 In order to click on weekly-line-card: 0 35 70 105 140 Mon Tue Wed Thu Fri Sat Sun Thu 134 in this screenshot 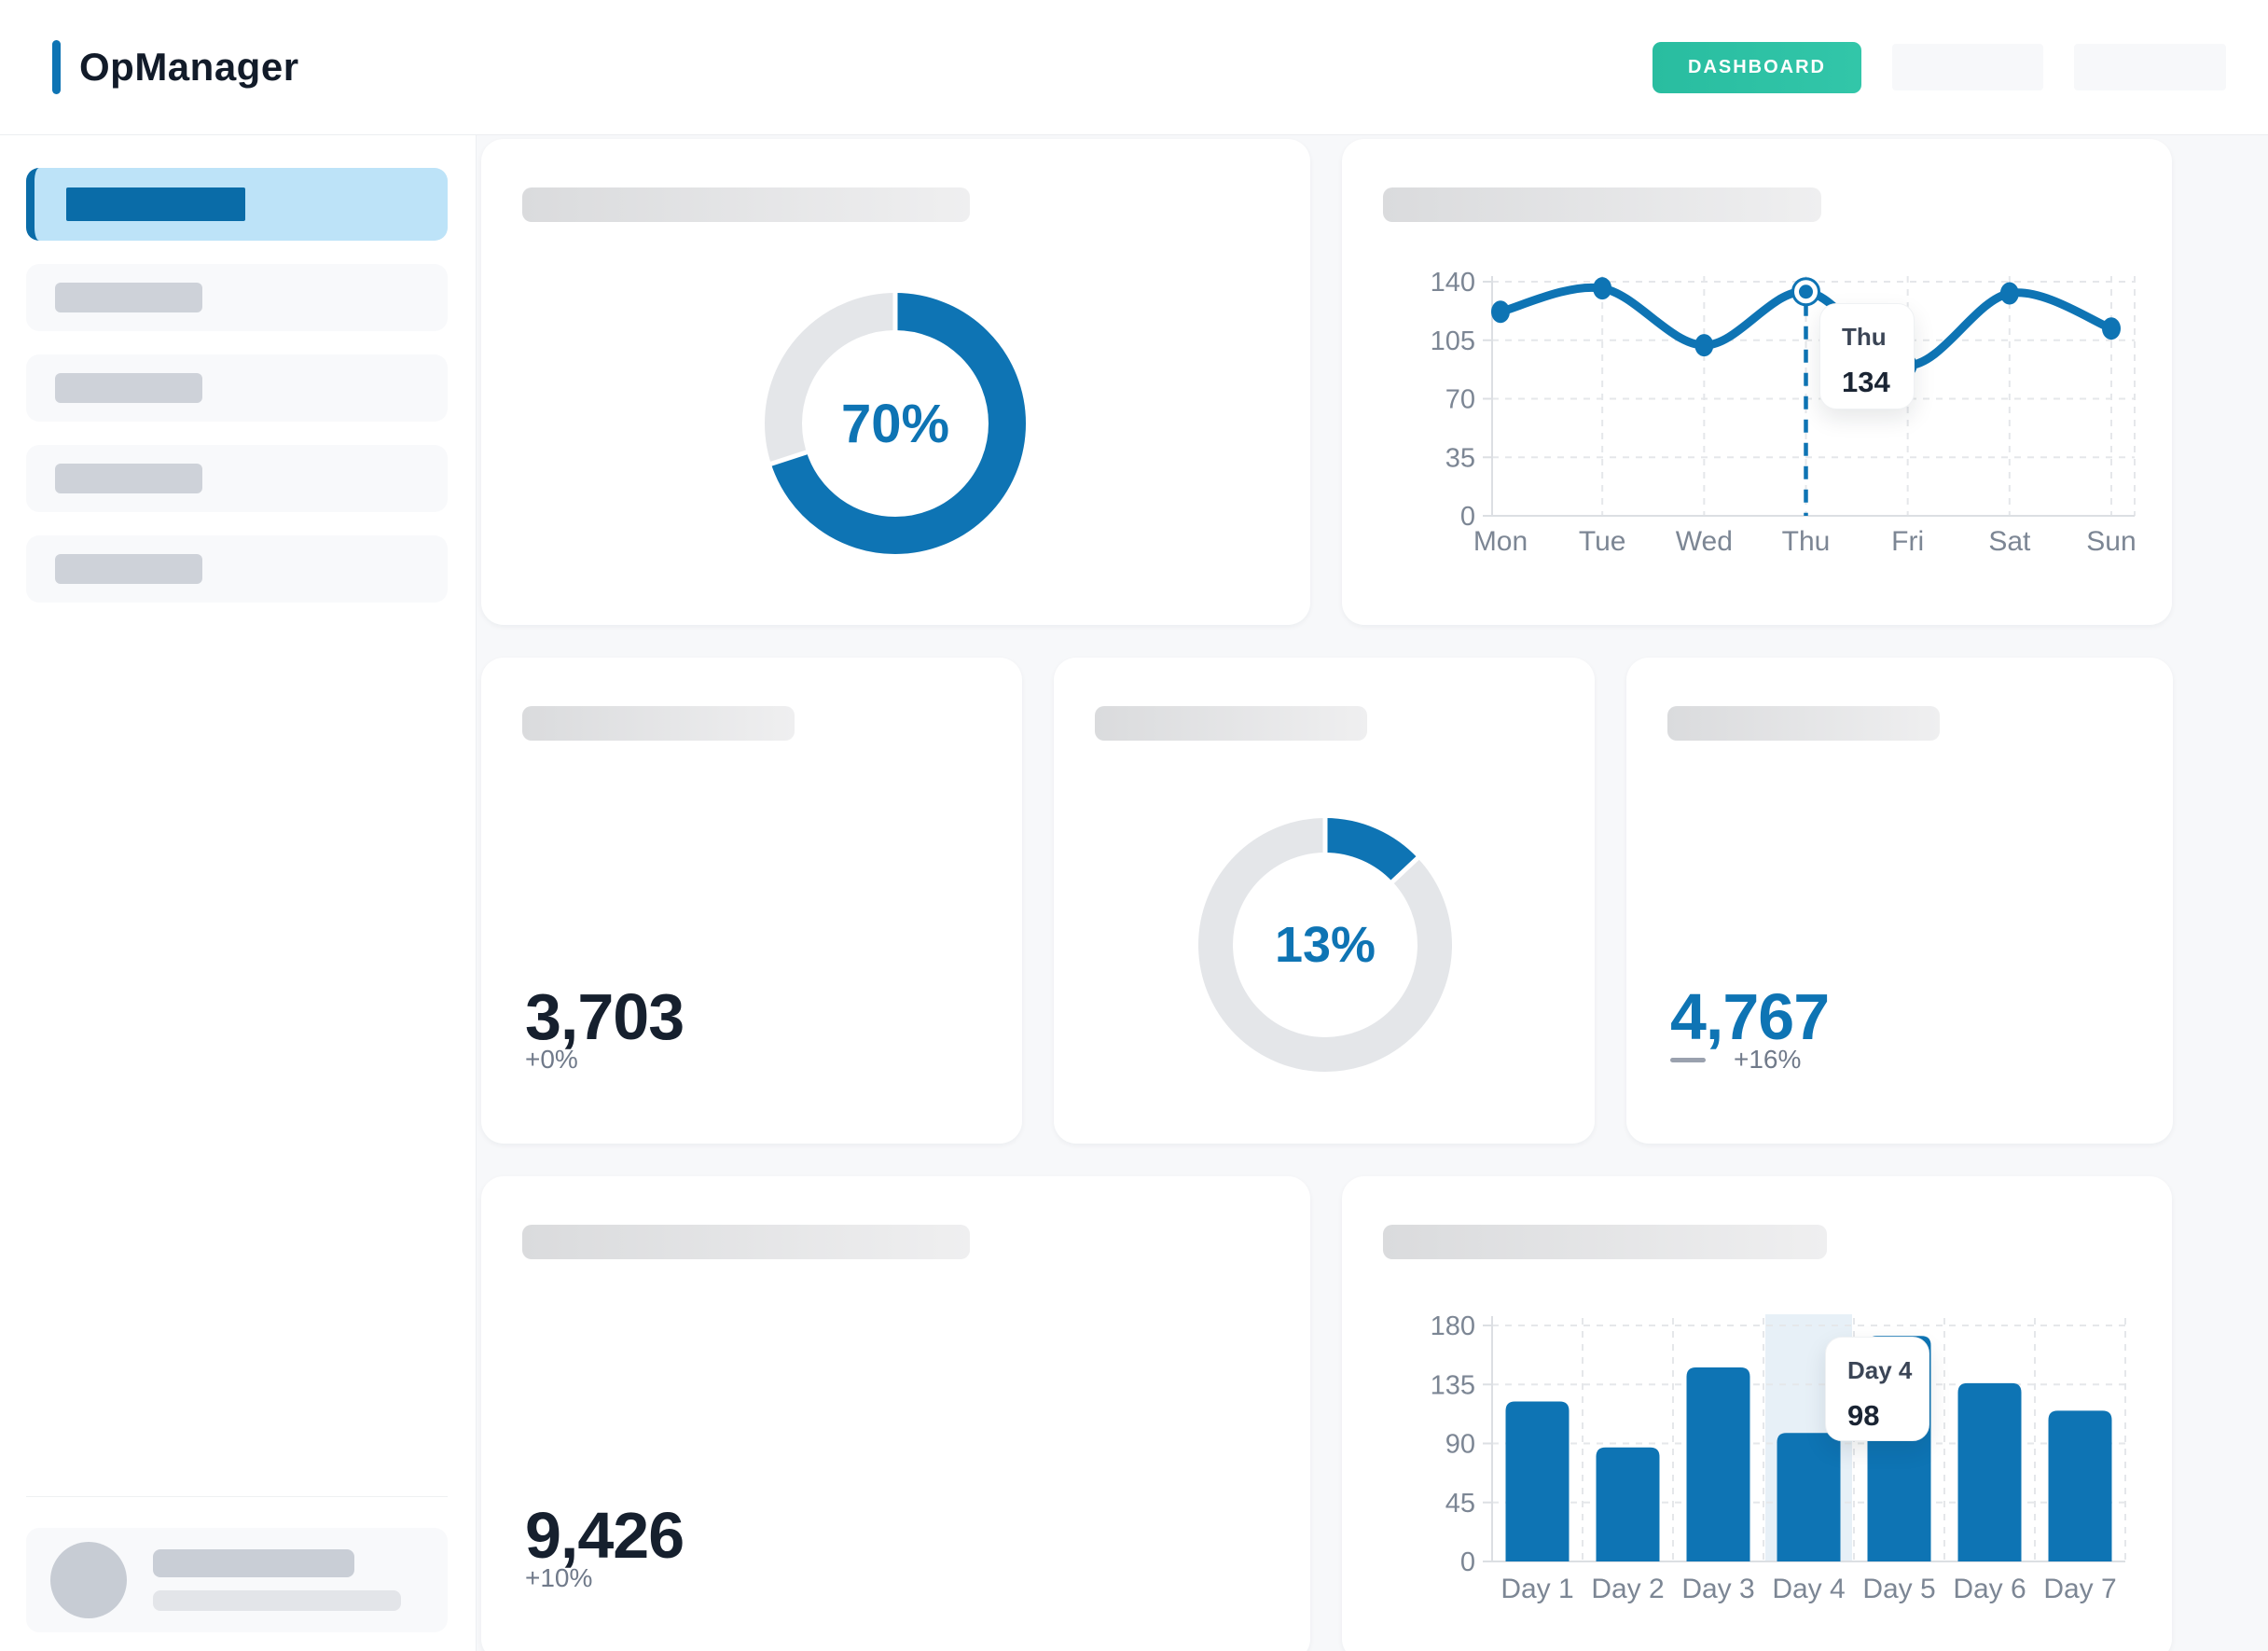, I will do `click(1757, 382)`.